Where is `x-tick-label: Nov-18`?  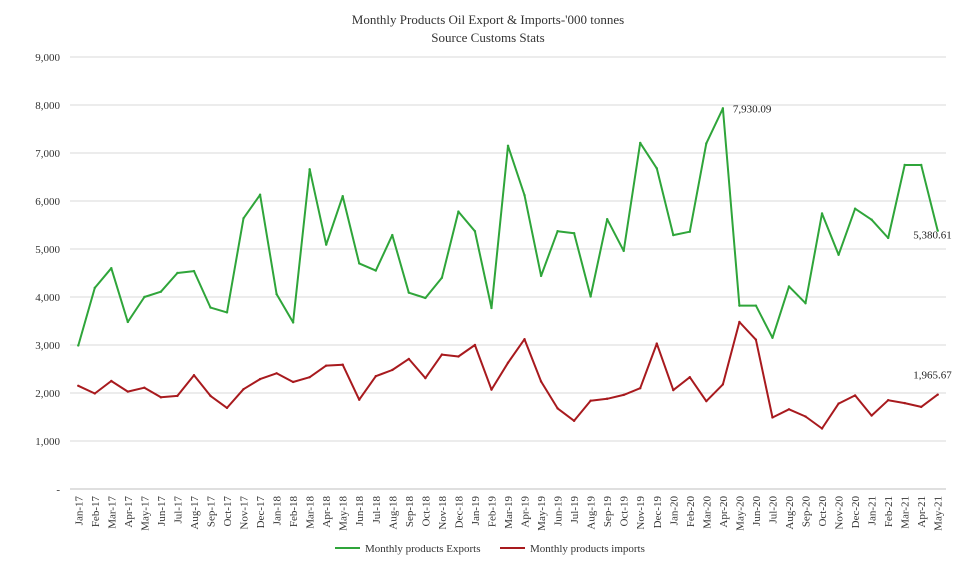
x-tick-label: Nov-18 is located at coordinates (443, 513).